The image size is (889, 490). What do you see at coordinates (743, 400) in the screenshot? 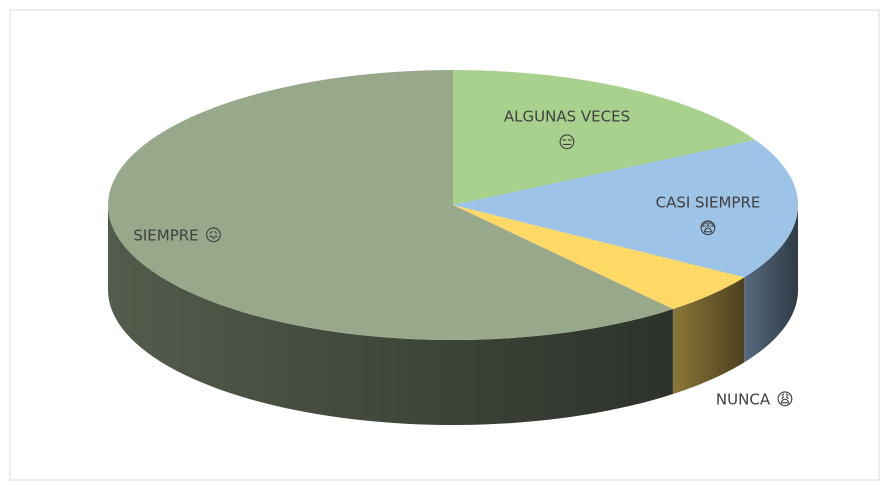
I see `slice-label: NUNCA` at bounding box center [743, 400].